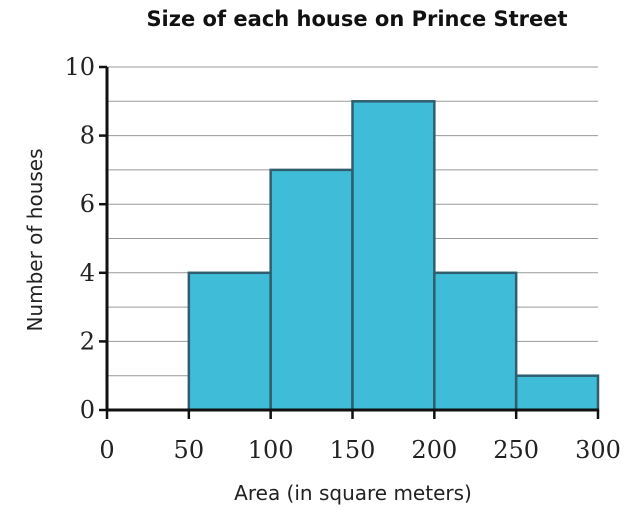 Image resolution: width=641 pixels, height=524 pixels. I want to click on x-tick-label: 250, so click(516, 450).